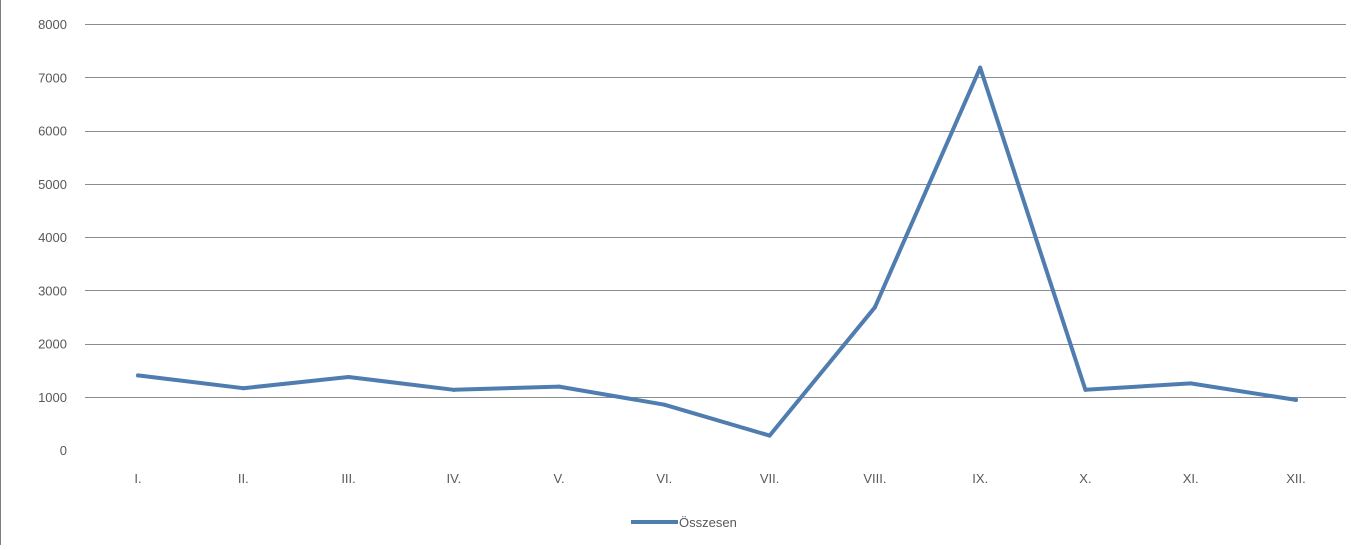 This screenshot has height=550, width=1351. What do you see at coordinates (348, 478) in the screenshot?
I see `x-tick-label: III.` at bounding box center [348, 478].